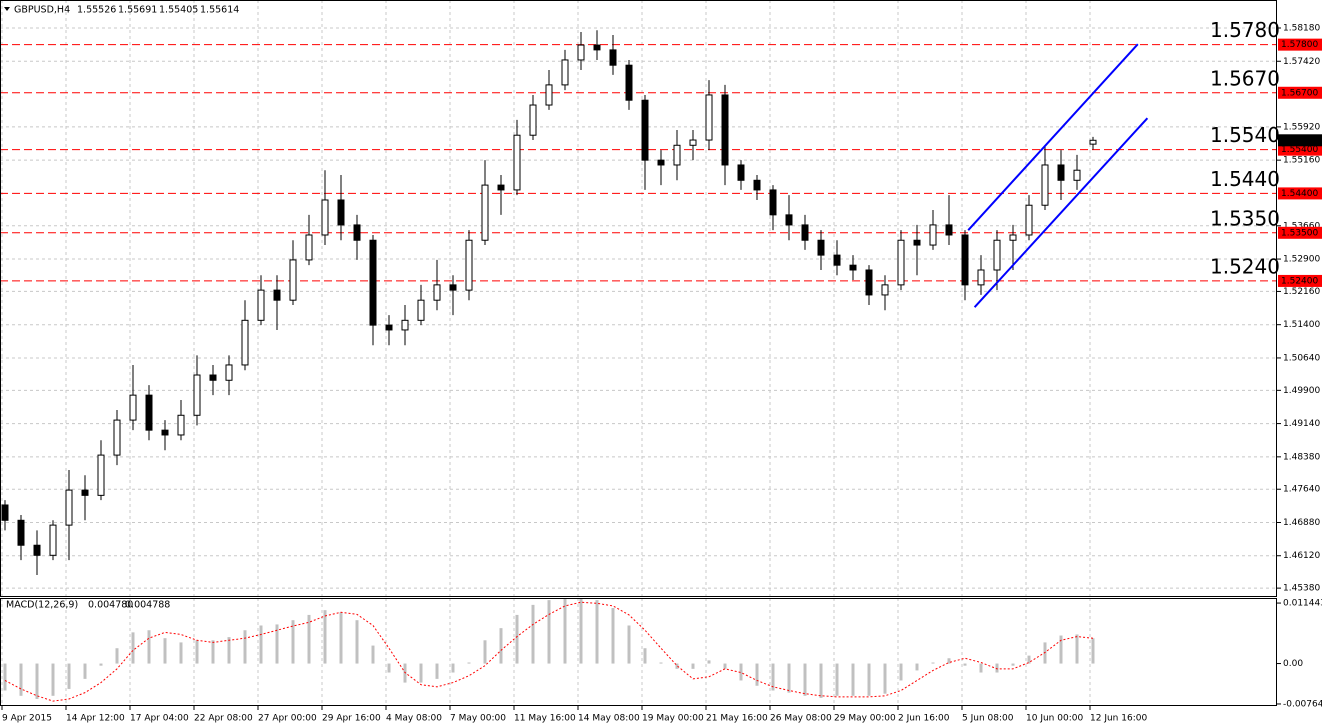  What do you see at coordinates (673, 719) in the screenshot?
I see `x-tick-label: 19 May 00:00` at bounding box center [673, 719].